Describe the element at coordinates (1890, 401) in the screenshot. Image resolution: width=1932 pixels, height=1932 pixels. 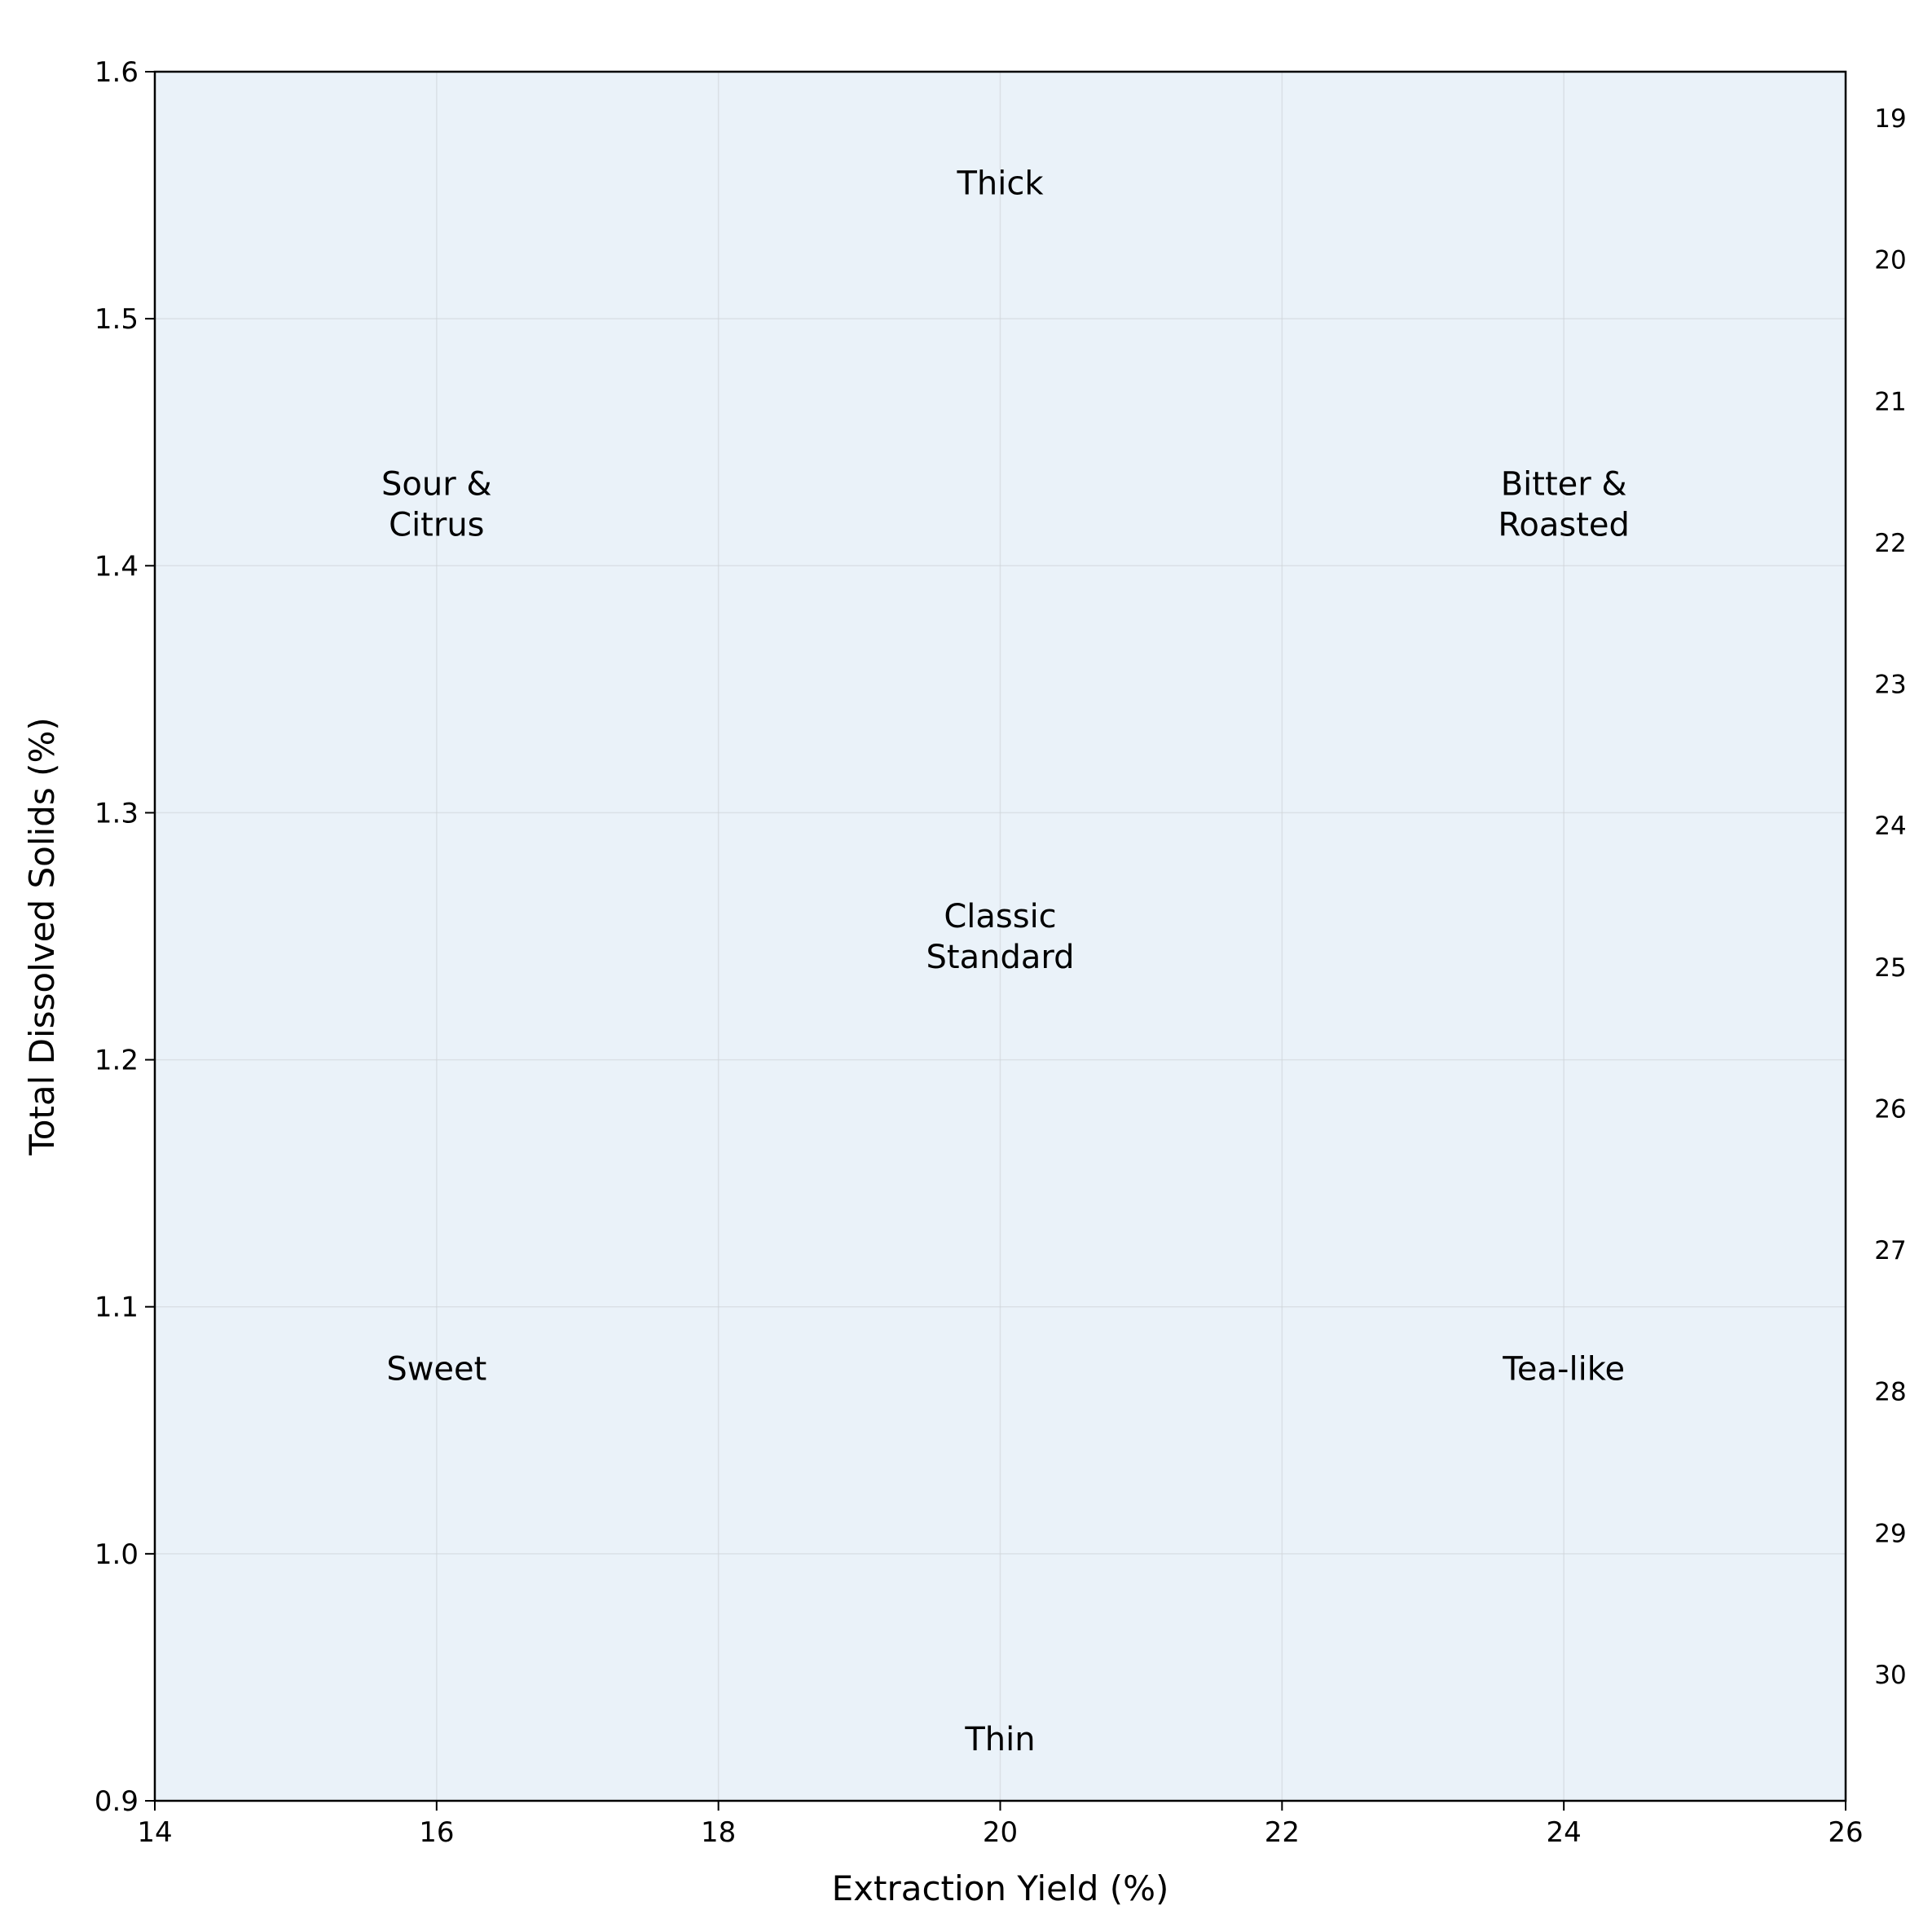
I see `right-ratio-label: 21` at that location.